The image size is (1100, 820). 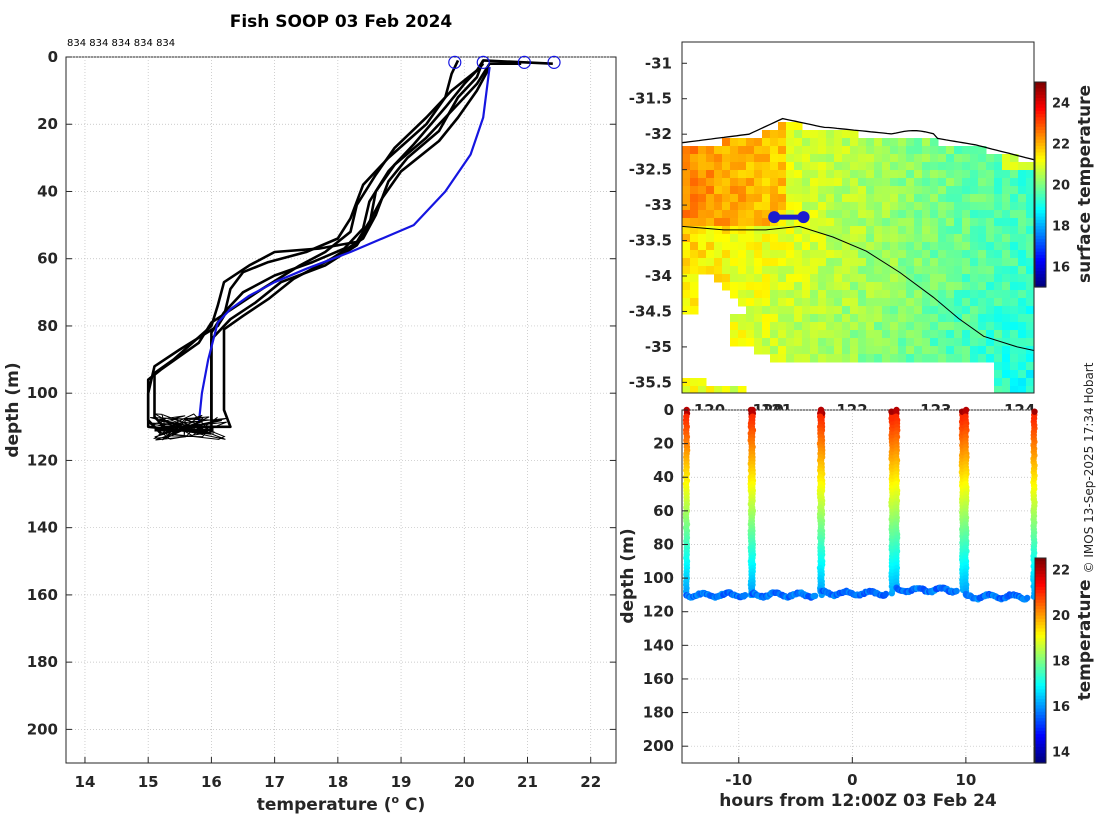 What do you see at coordinates (524, 62) in the screenshot?
I see `surface-marker` at bounding box center [524, 62].